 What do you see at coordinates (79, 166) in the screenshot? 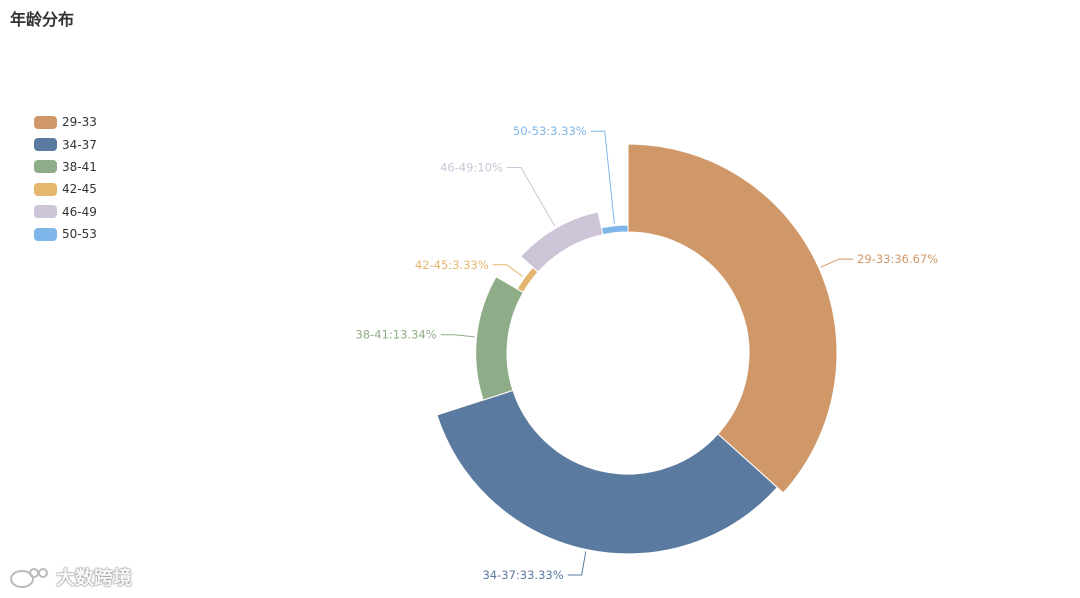
I see `legend-label: 38-41` at bounding box center [79, 166].